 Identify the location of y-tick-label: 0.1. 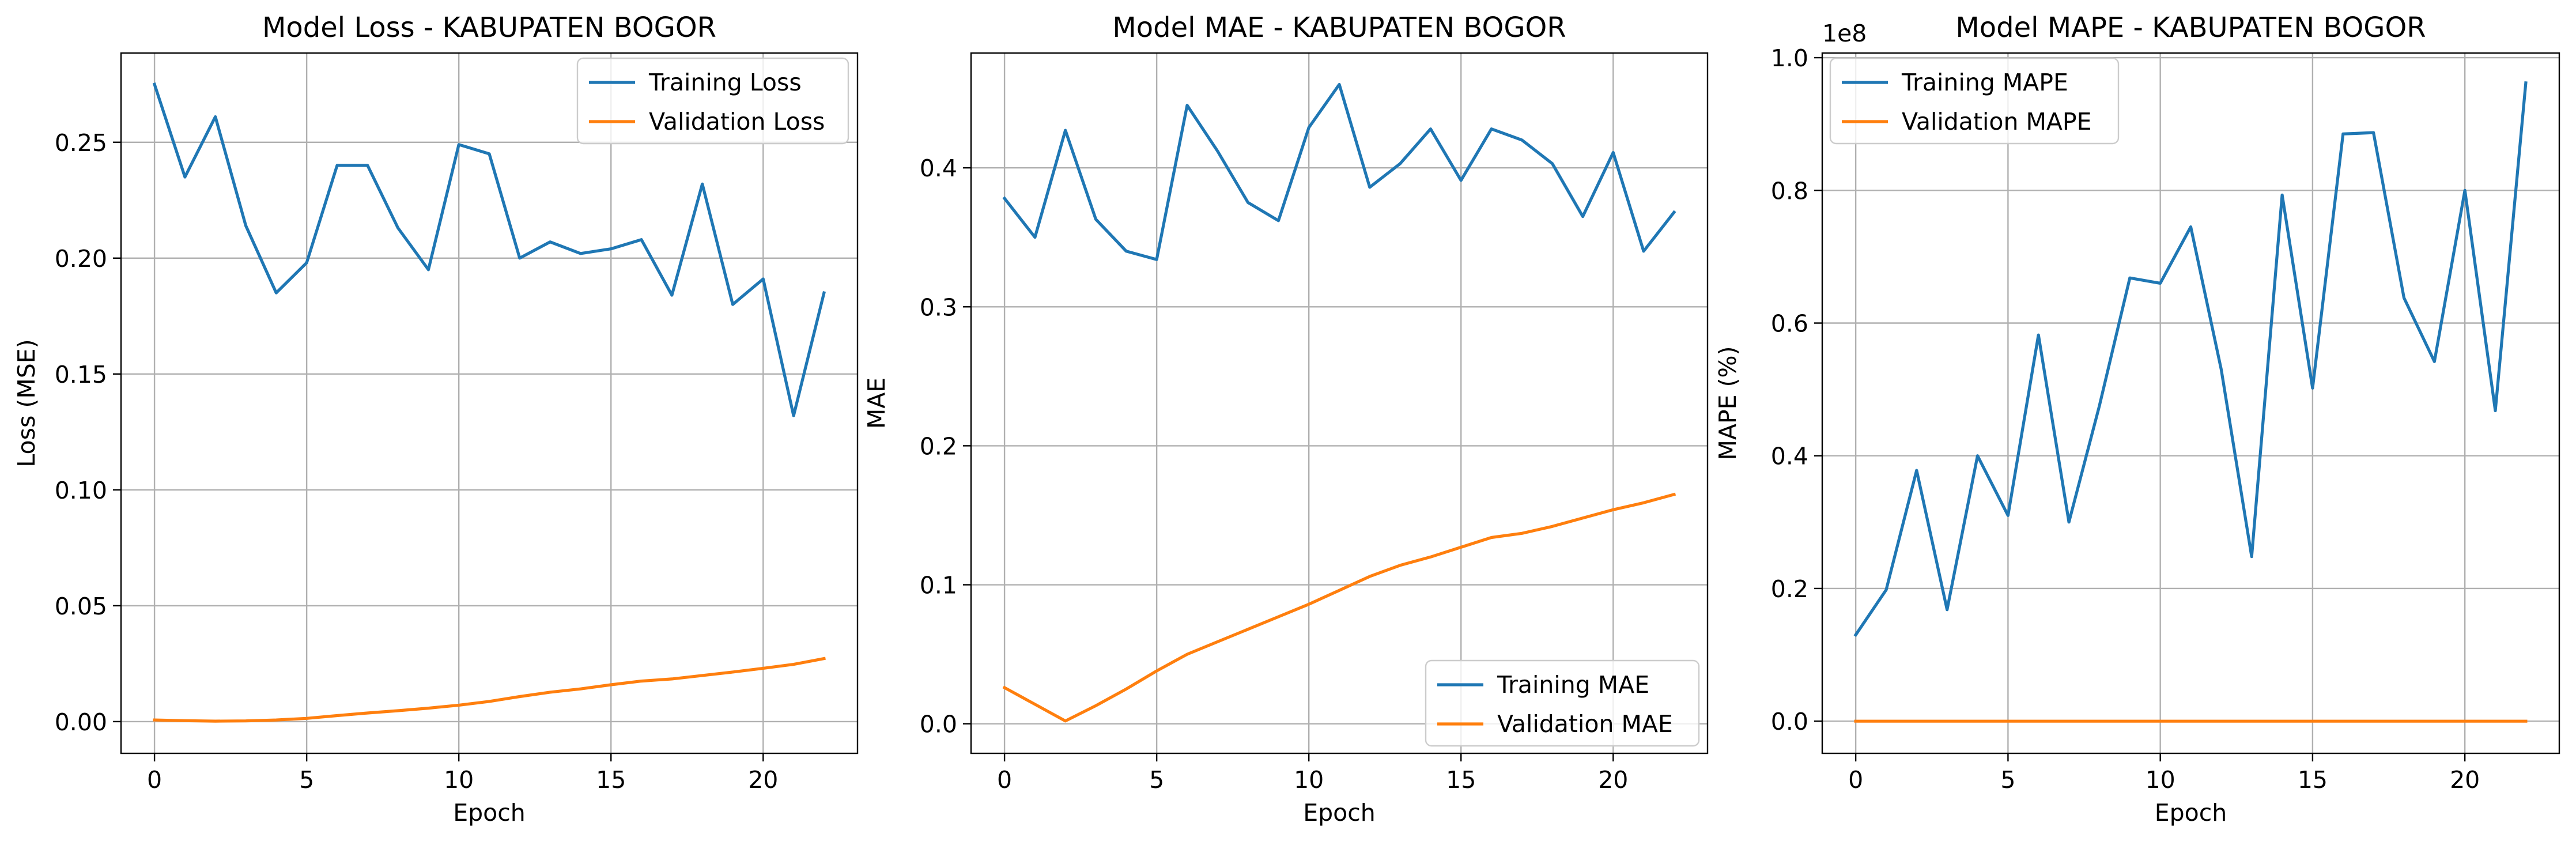
(938, 585).